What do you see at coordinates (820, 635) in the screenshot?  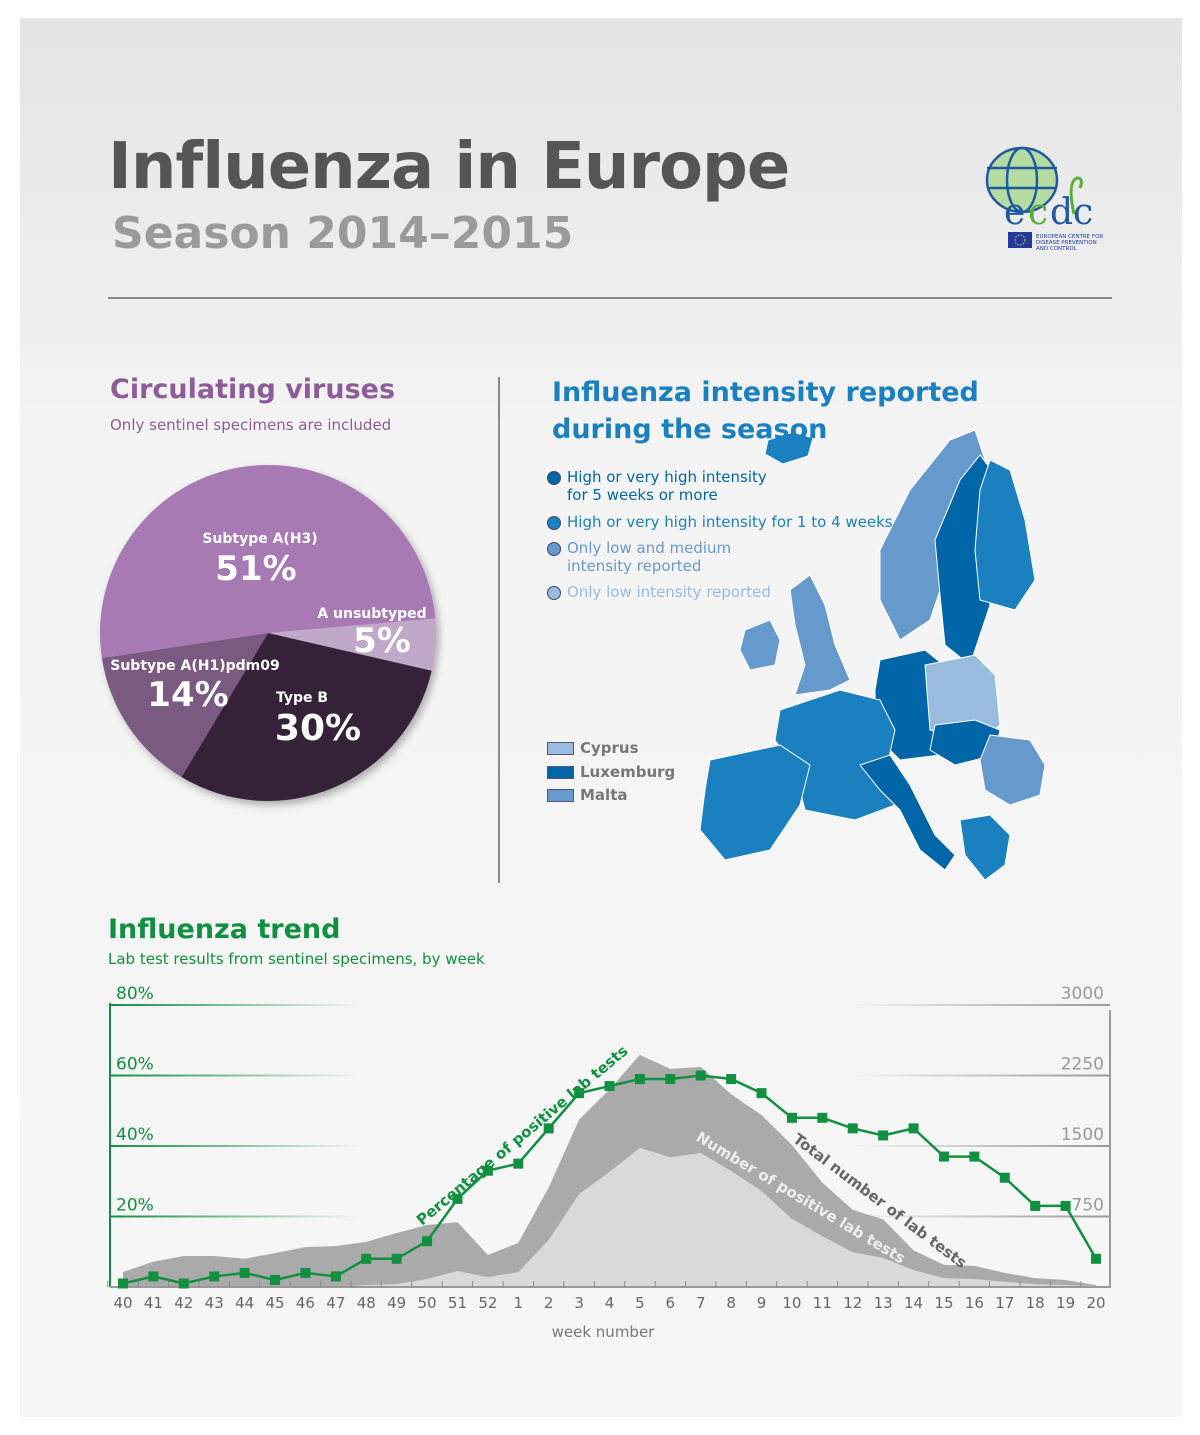 I see `map-uk` at bounding box center [820, 635].